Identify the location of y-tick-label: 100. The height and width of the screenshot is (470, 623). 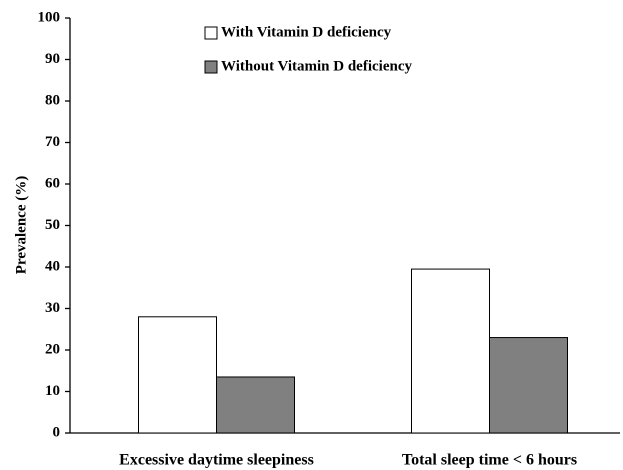
(49, 17).